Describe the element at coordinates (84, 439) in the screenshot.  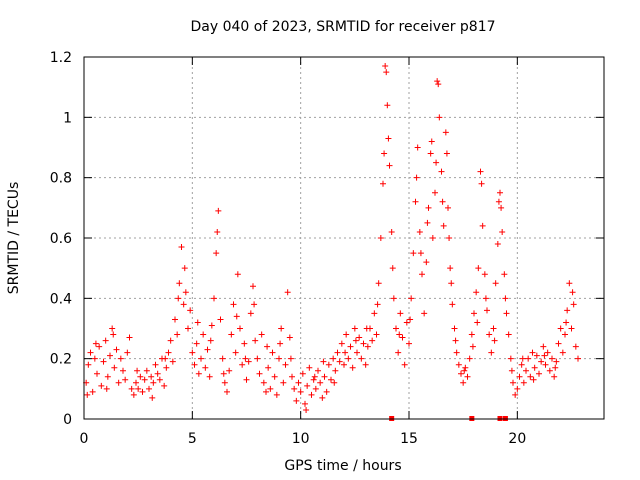
I see `x-tick-label: 0` at that location.